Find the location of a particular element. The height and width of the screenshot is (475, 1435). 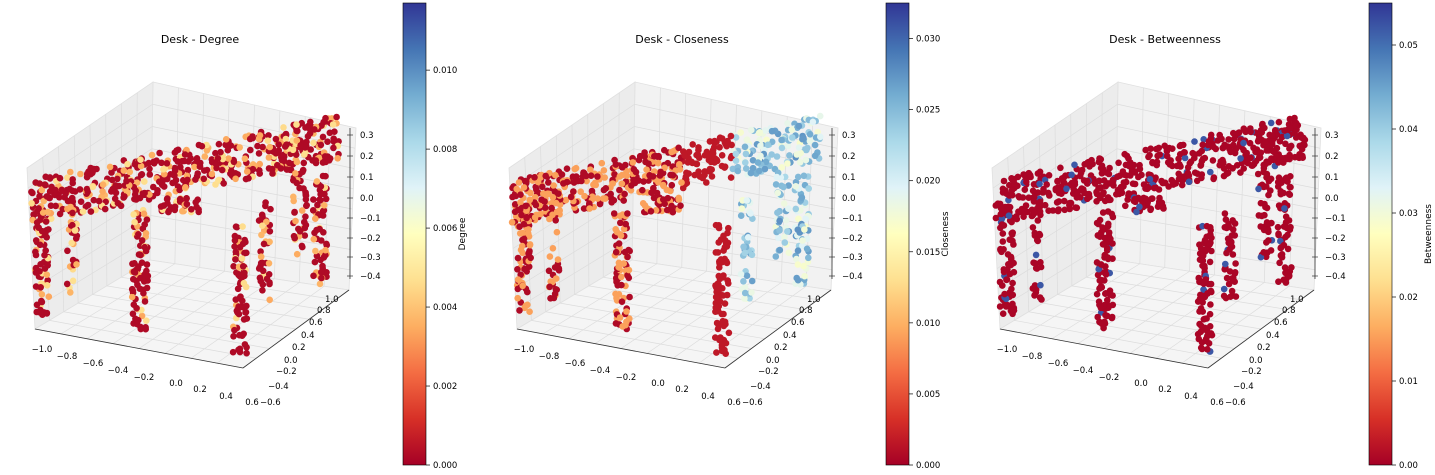

y-tick-label: 1.0 is located at coordinates (814, 300).